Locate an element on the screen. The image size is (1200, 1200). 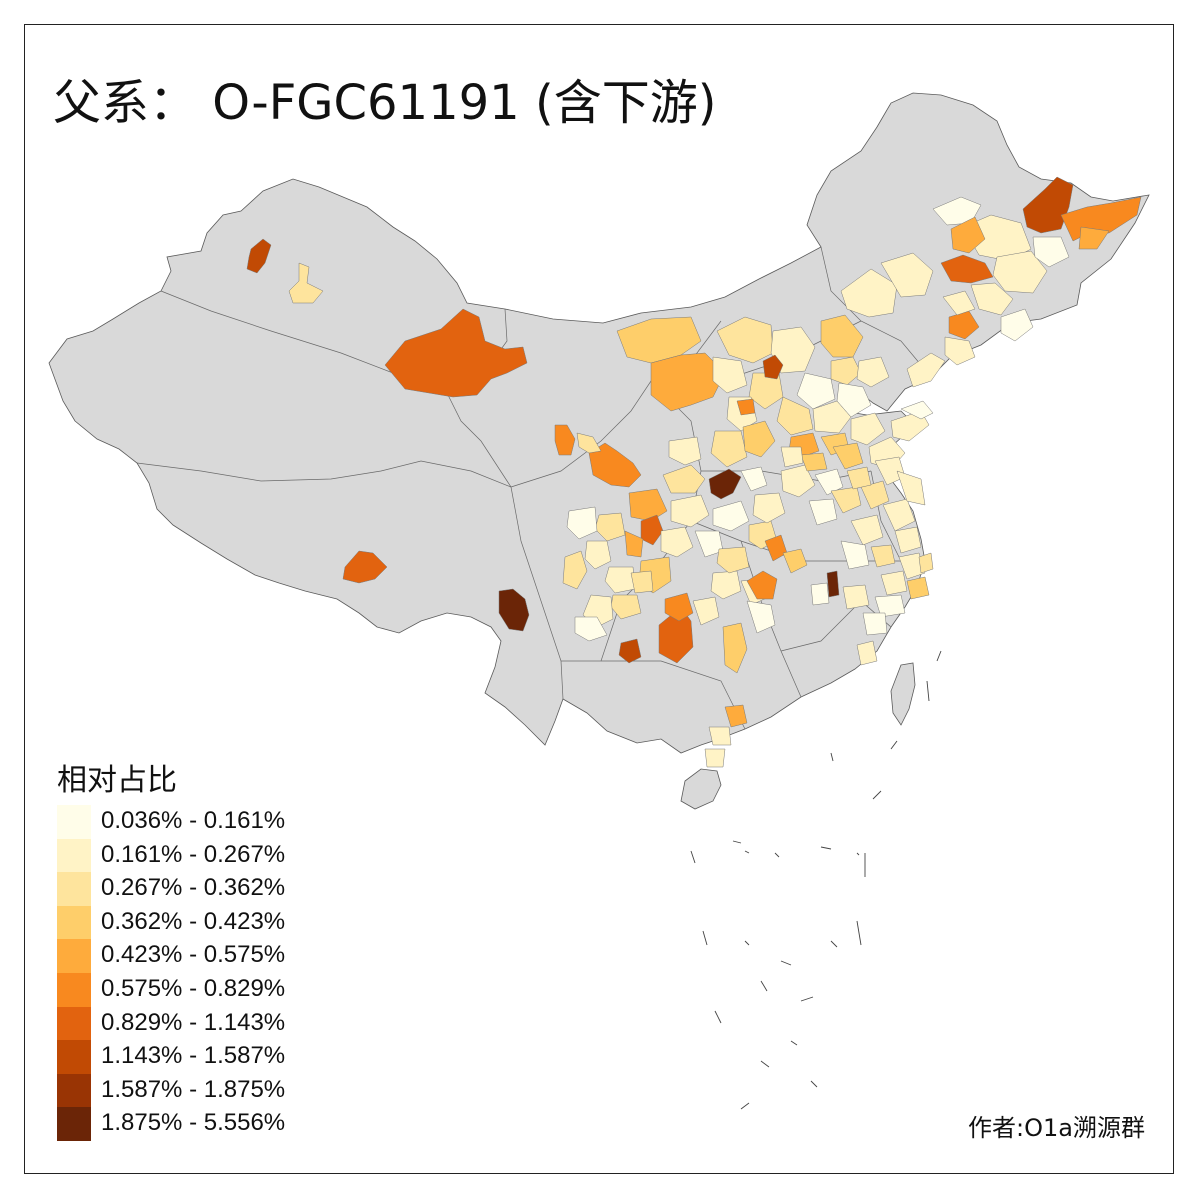
region-tianjin is located at coordinates (873, 372).